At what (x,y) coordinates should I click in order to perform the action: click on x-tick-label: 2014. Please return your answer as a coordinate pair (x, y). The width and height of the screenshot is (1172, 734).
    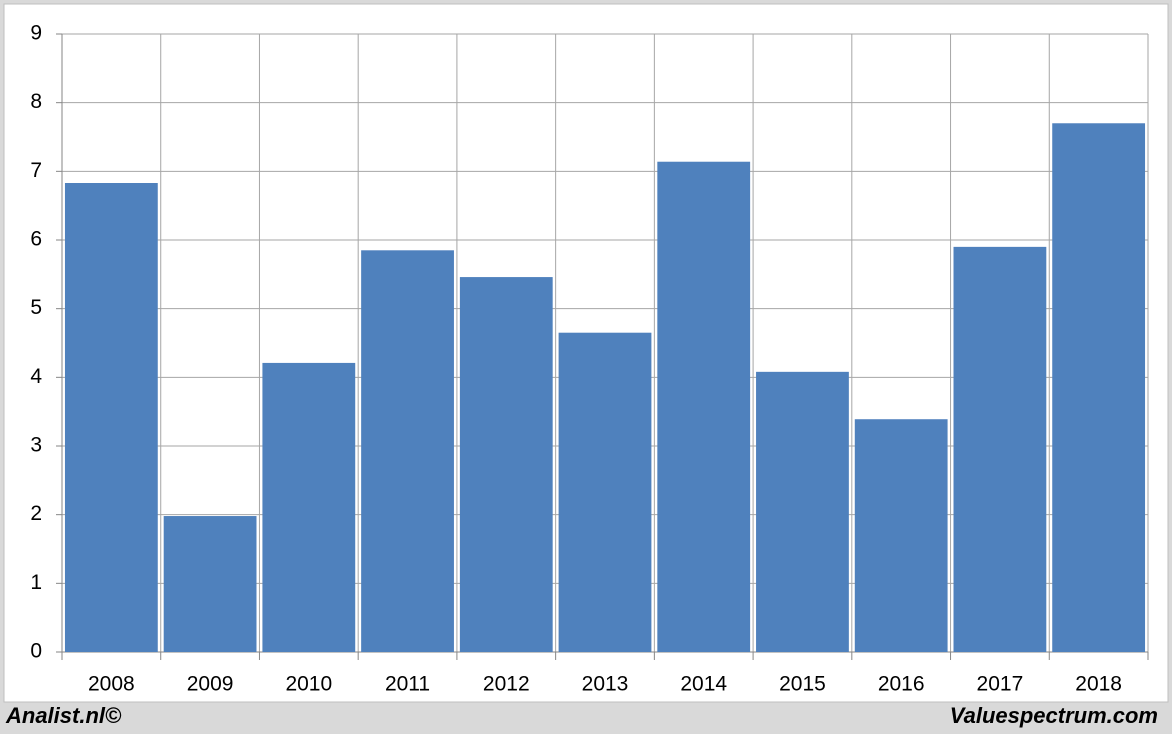
    Looking at the image, I should click on (703, 684).